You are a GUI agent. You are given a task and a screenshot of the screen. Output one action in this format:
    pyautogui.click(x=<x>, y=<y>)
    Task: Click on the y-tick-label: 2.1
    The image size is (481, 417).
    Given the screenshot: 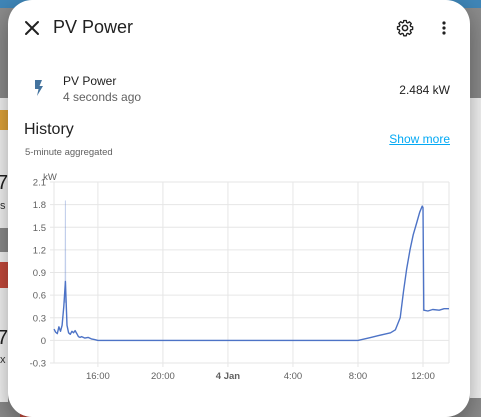 What is the action you would take?
    pyautogui.click(x=39, y=183)
    